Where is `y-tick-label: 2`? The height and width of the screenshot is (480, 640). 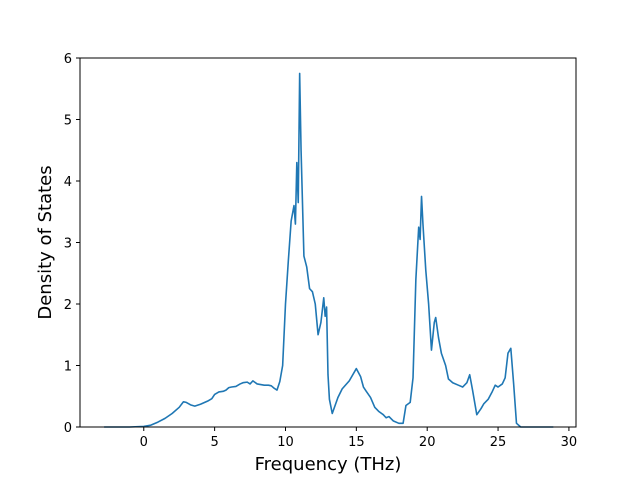
y-tick-label: 2 is located at coordinates (68, 305).